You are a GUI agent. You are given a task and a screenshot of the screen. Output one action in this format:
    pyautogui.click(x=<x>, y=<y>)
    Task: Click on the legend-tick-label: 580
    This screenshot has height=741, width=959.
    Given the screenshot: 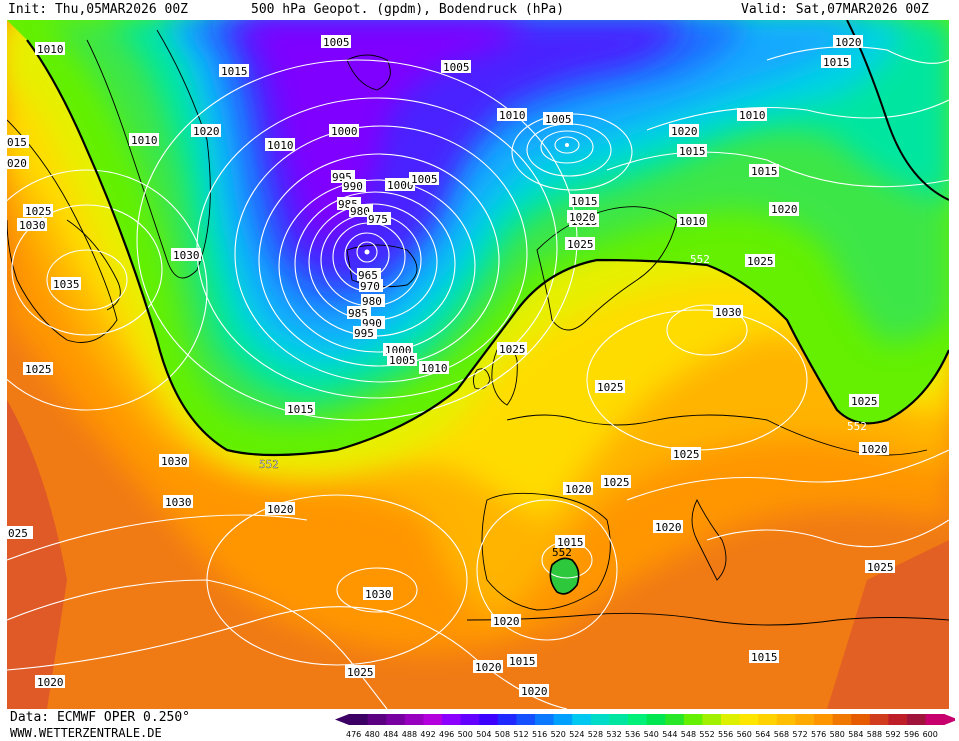 What is the action you would take?
    pyautogui.click(x=837, y=734)
    